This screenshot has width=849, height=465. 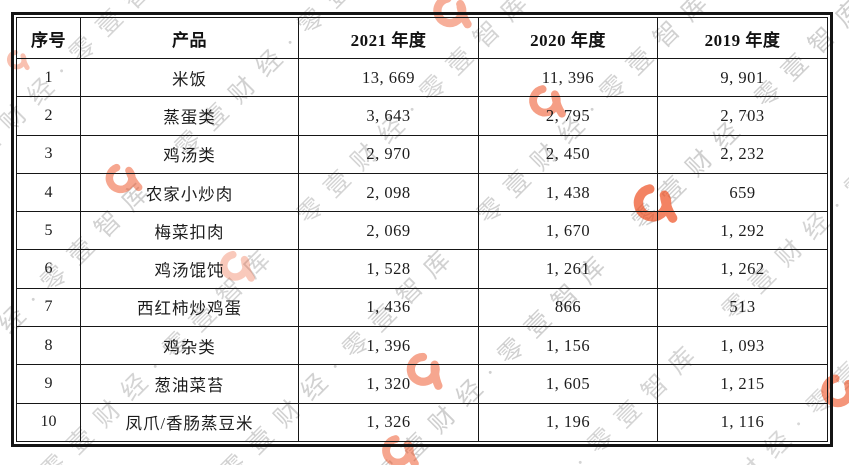 I want to click on cell-product: 鸡杂类, so click(x=189, y=346).